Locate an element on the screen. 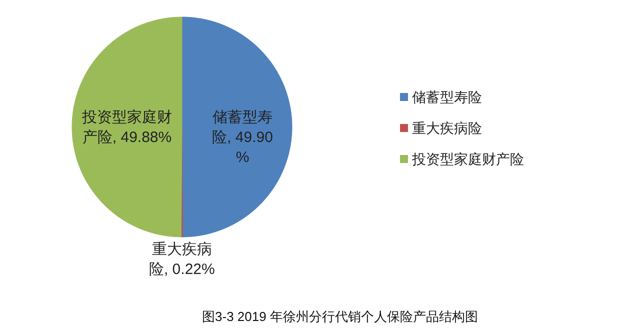  legend-label: 投资型家庭财产险 is located at coordinates (467, 159).